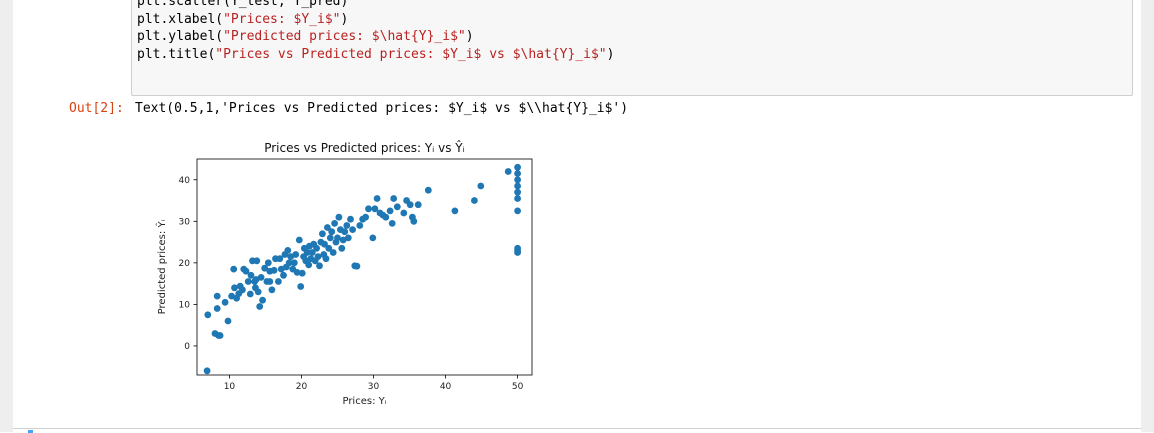 The width and height of the screenshot is (1154, 433). Describe the element at coordinates (375, 20) in the screenshot. I see `code-line: plt.xlabel("Prices: $Y_i$")` at that location.